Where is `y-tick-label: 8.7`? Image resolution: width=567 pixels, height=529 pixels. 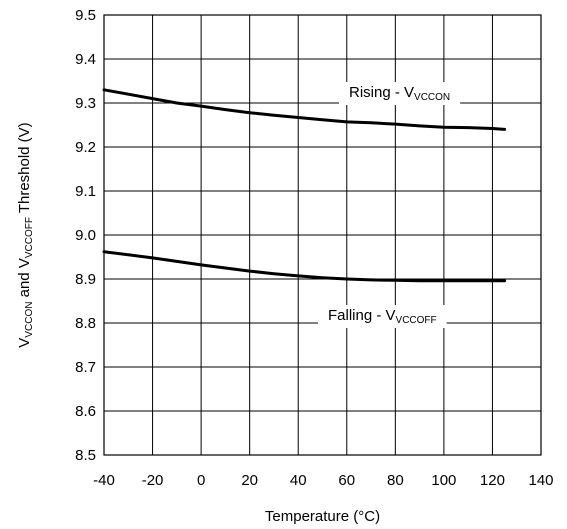
y-tick-label: 8.7 is located at coordinates (85, 367).